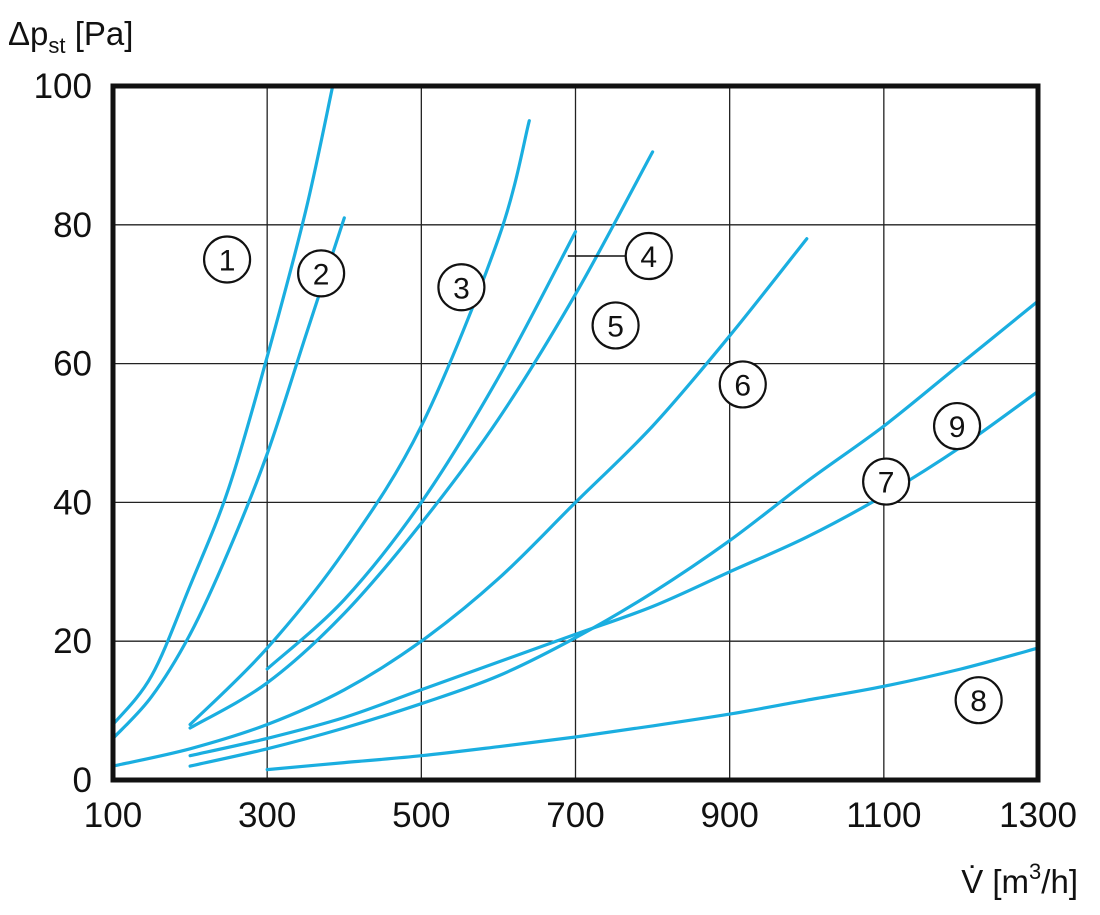 This screenshot has width=1100, height=915. I want to click on y-tick-label: 60, so click(72, 364).